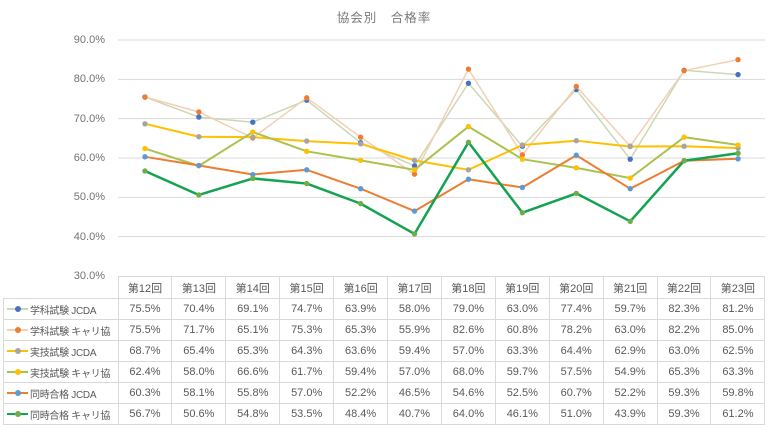 The image size is (768, 432). I want to click on series-name: 実技試験 キャリ協, so click(70, 374).